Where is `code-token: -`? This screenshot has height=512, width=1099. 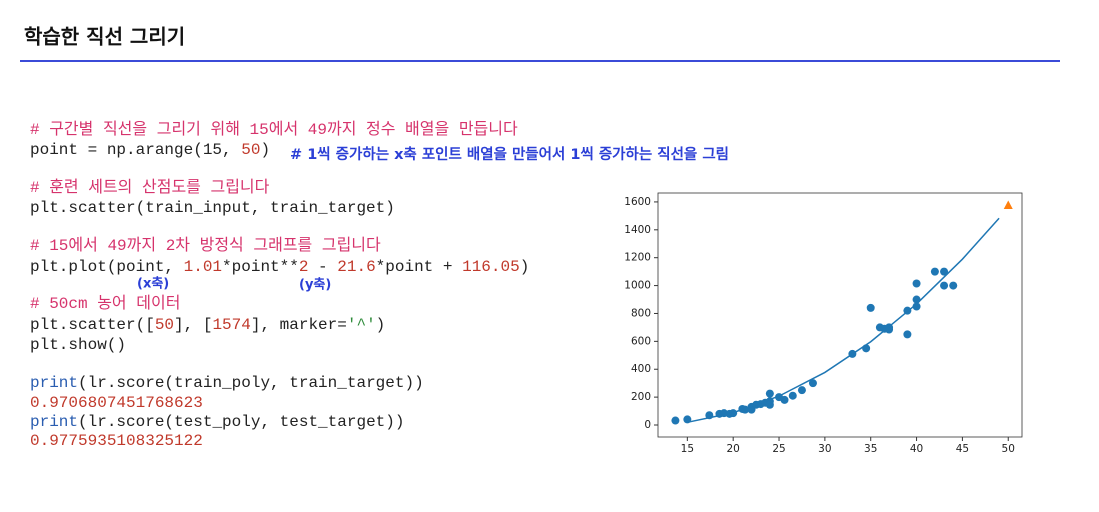
code-token: - is located at coordinates (322, 267).